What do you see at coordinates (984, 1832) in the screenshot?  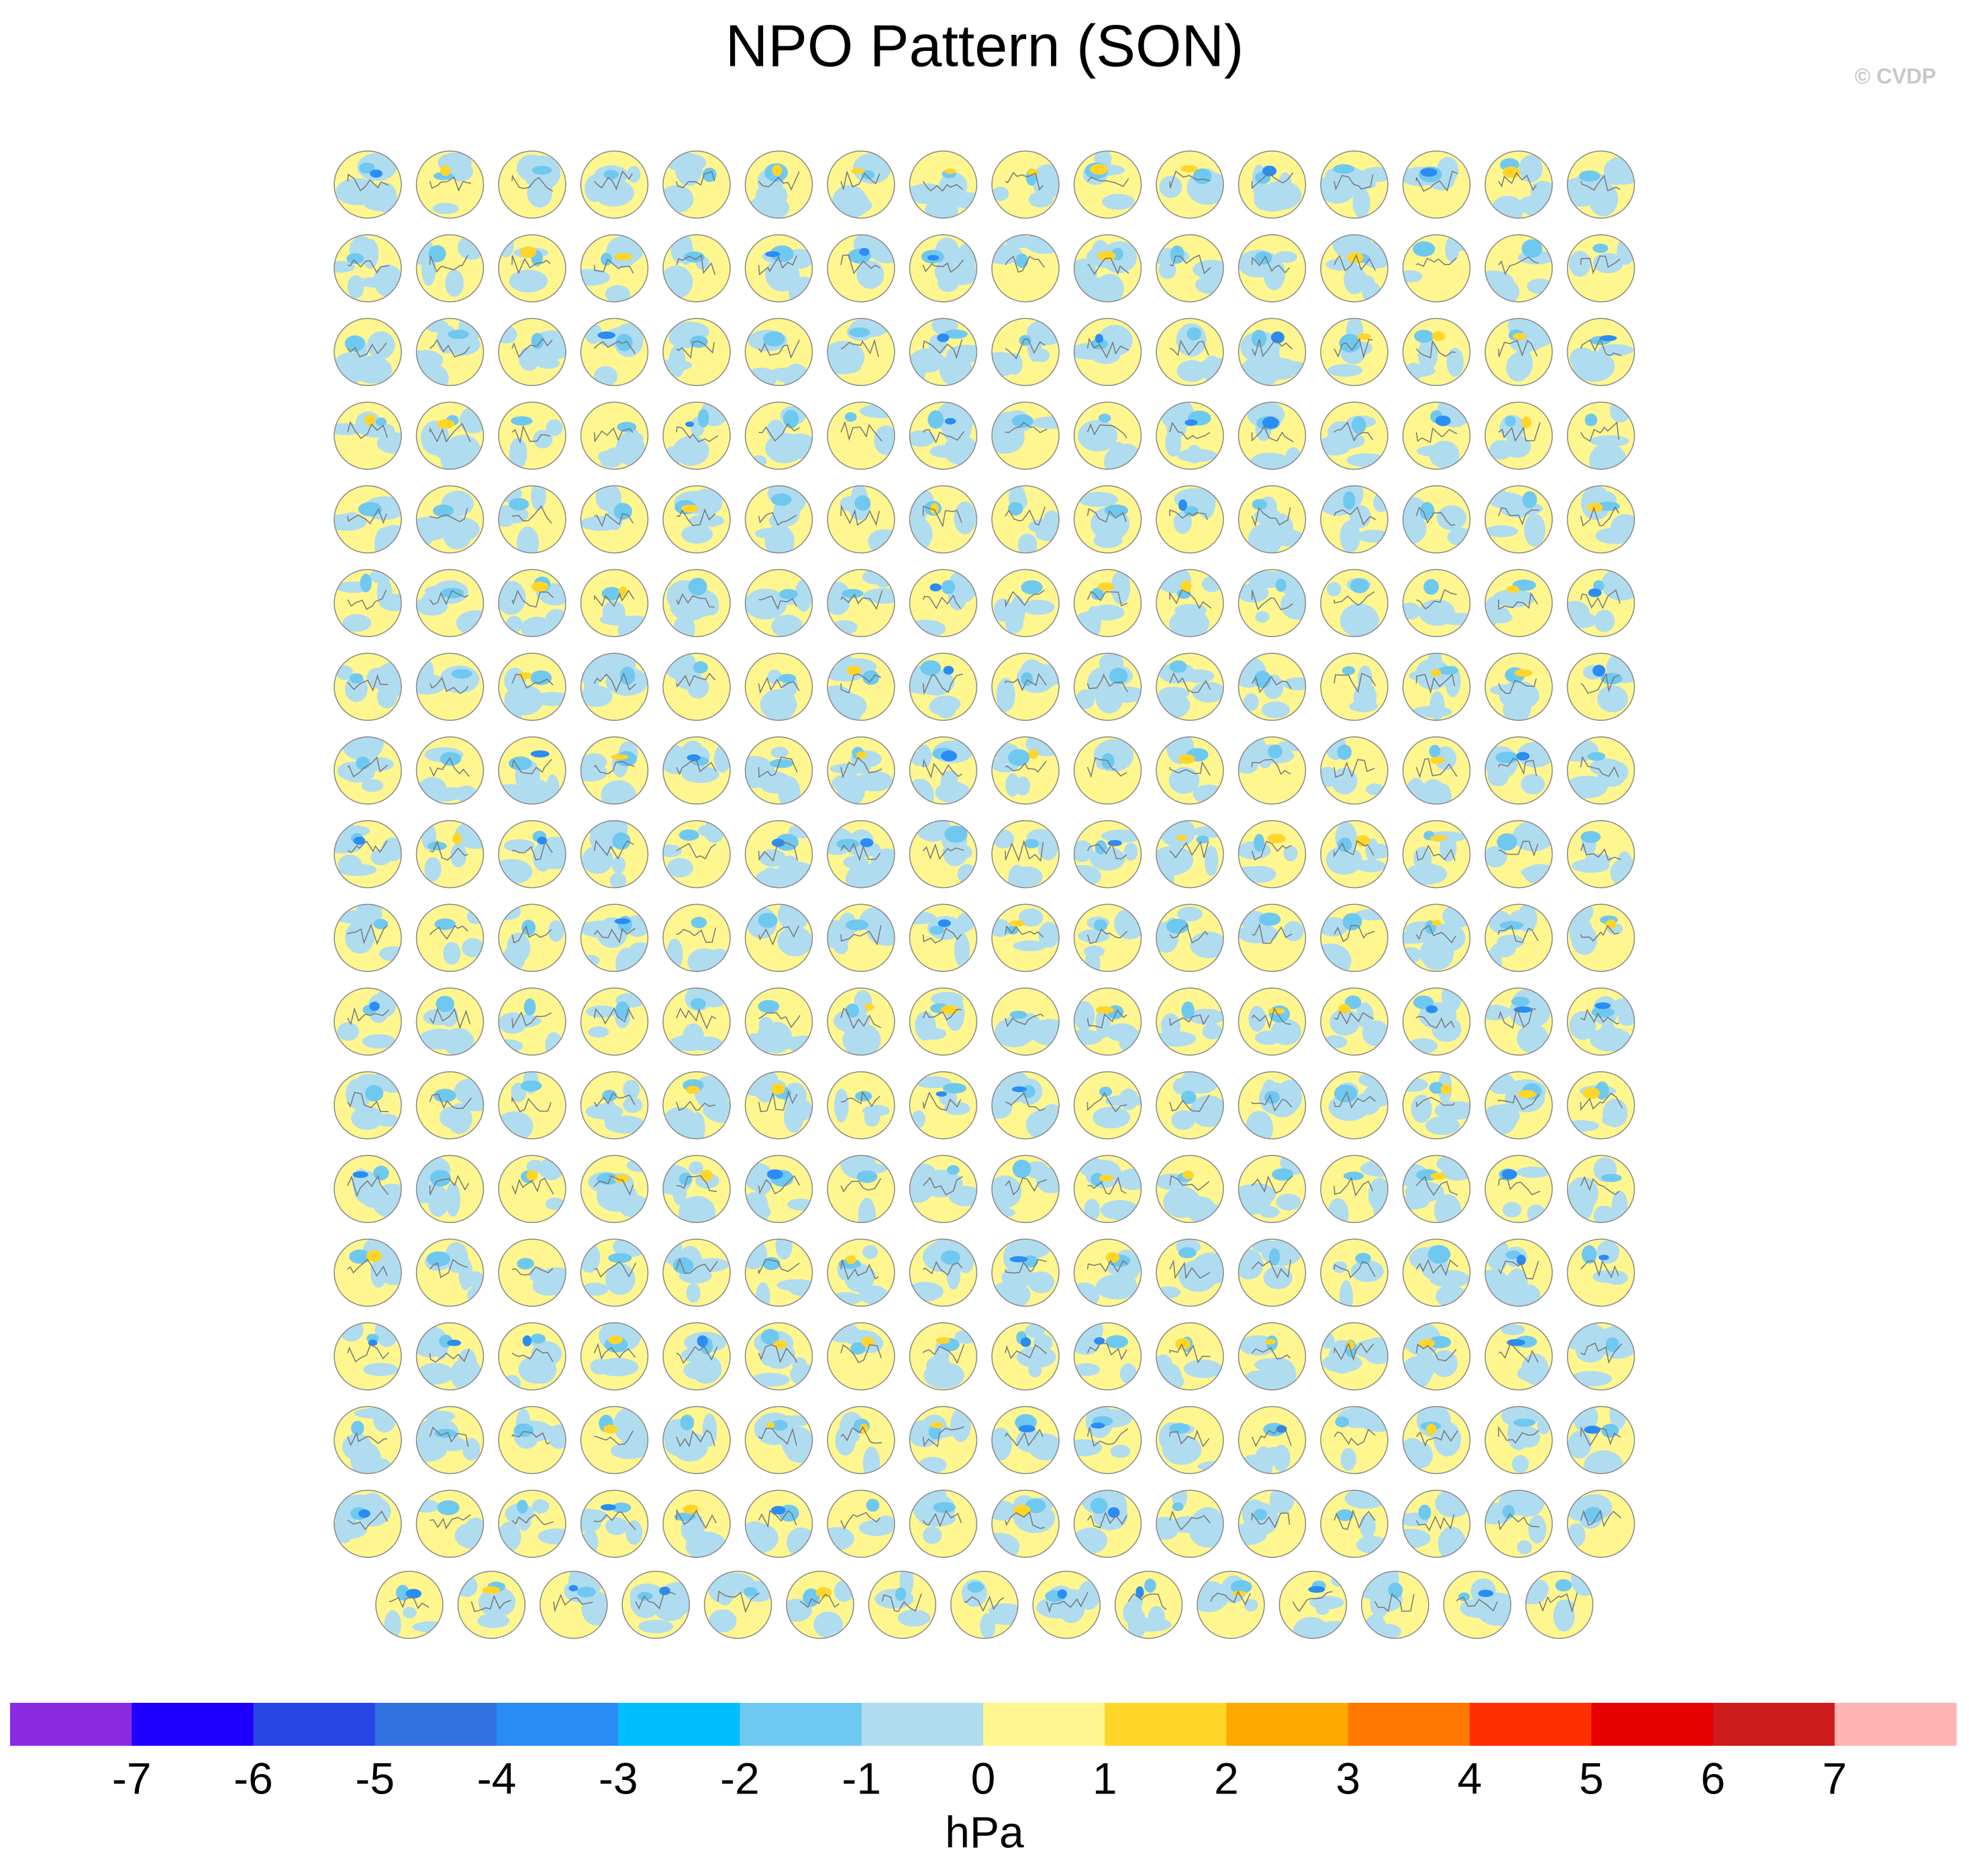 I see `colorbar-label: hPa` at bounding box center [984, 1832].